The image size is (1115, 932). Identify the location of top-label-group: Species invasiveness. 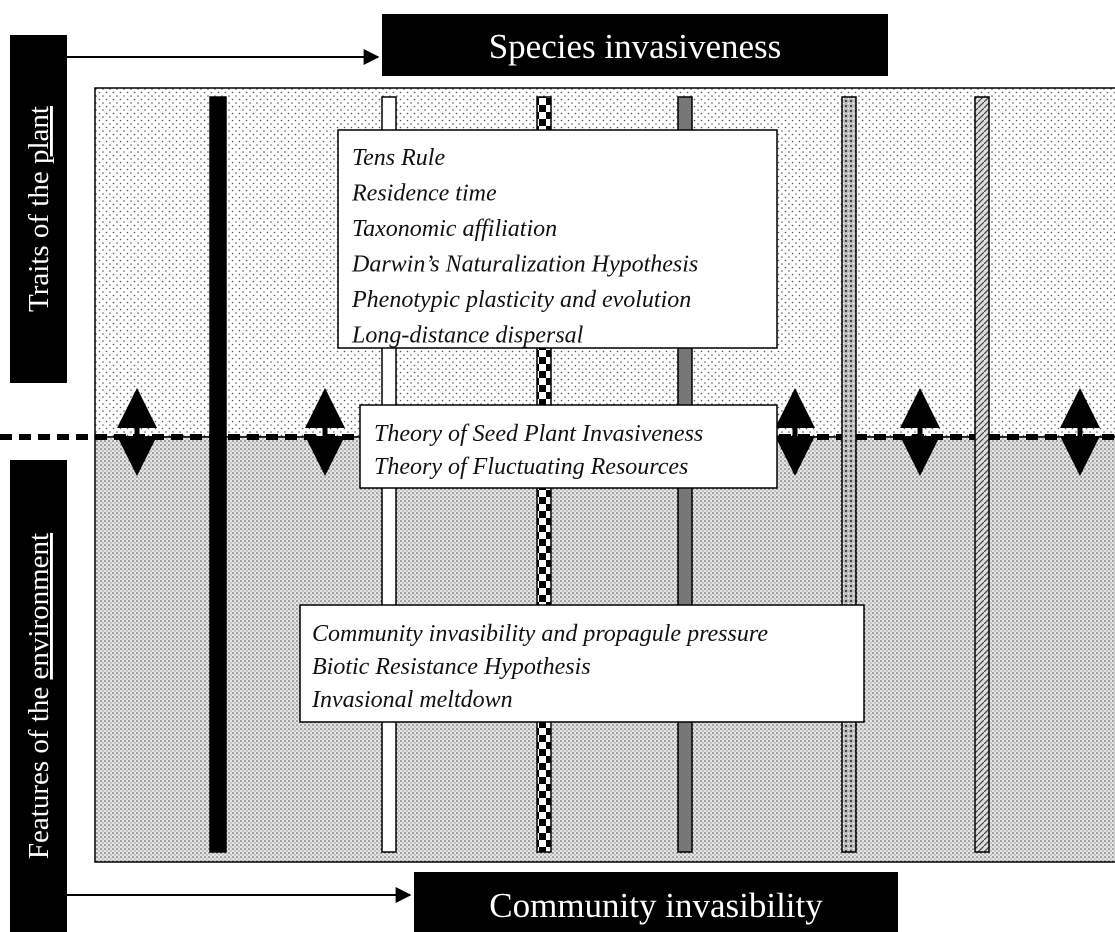
(477, 45).